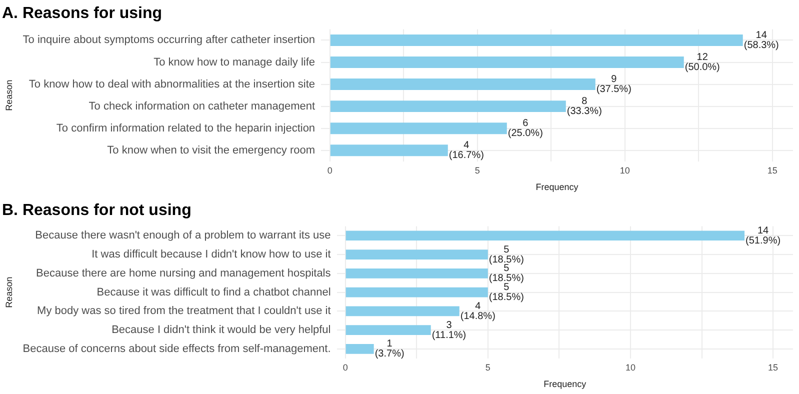 The image size is (799, 394). I want to click on y-tick-label: It was difficult because I didn't know how to use it, so click(211, 254).